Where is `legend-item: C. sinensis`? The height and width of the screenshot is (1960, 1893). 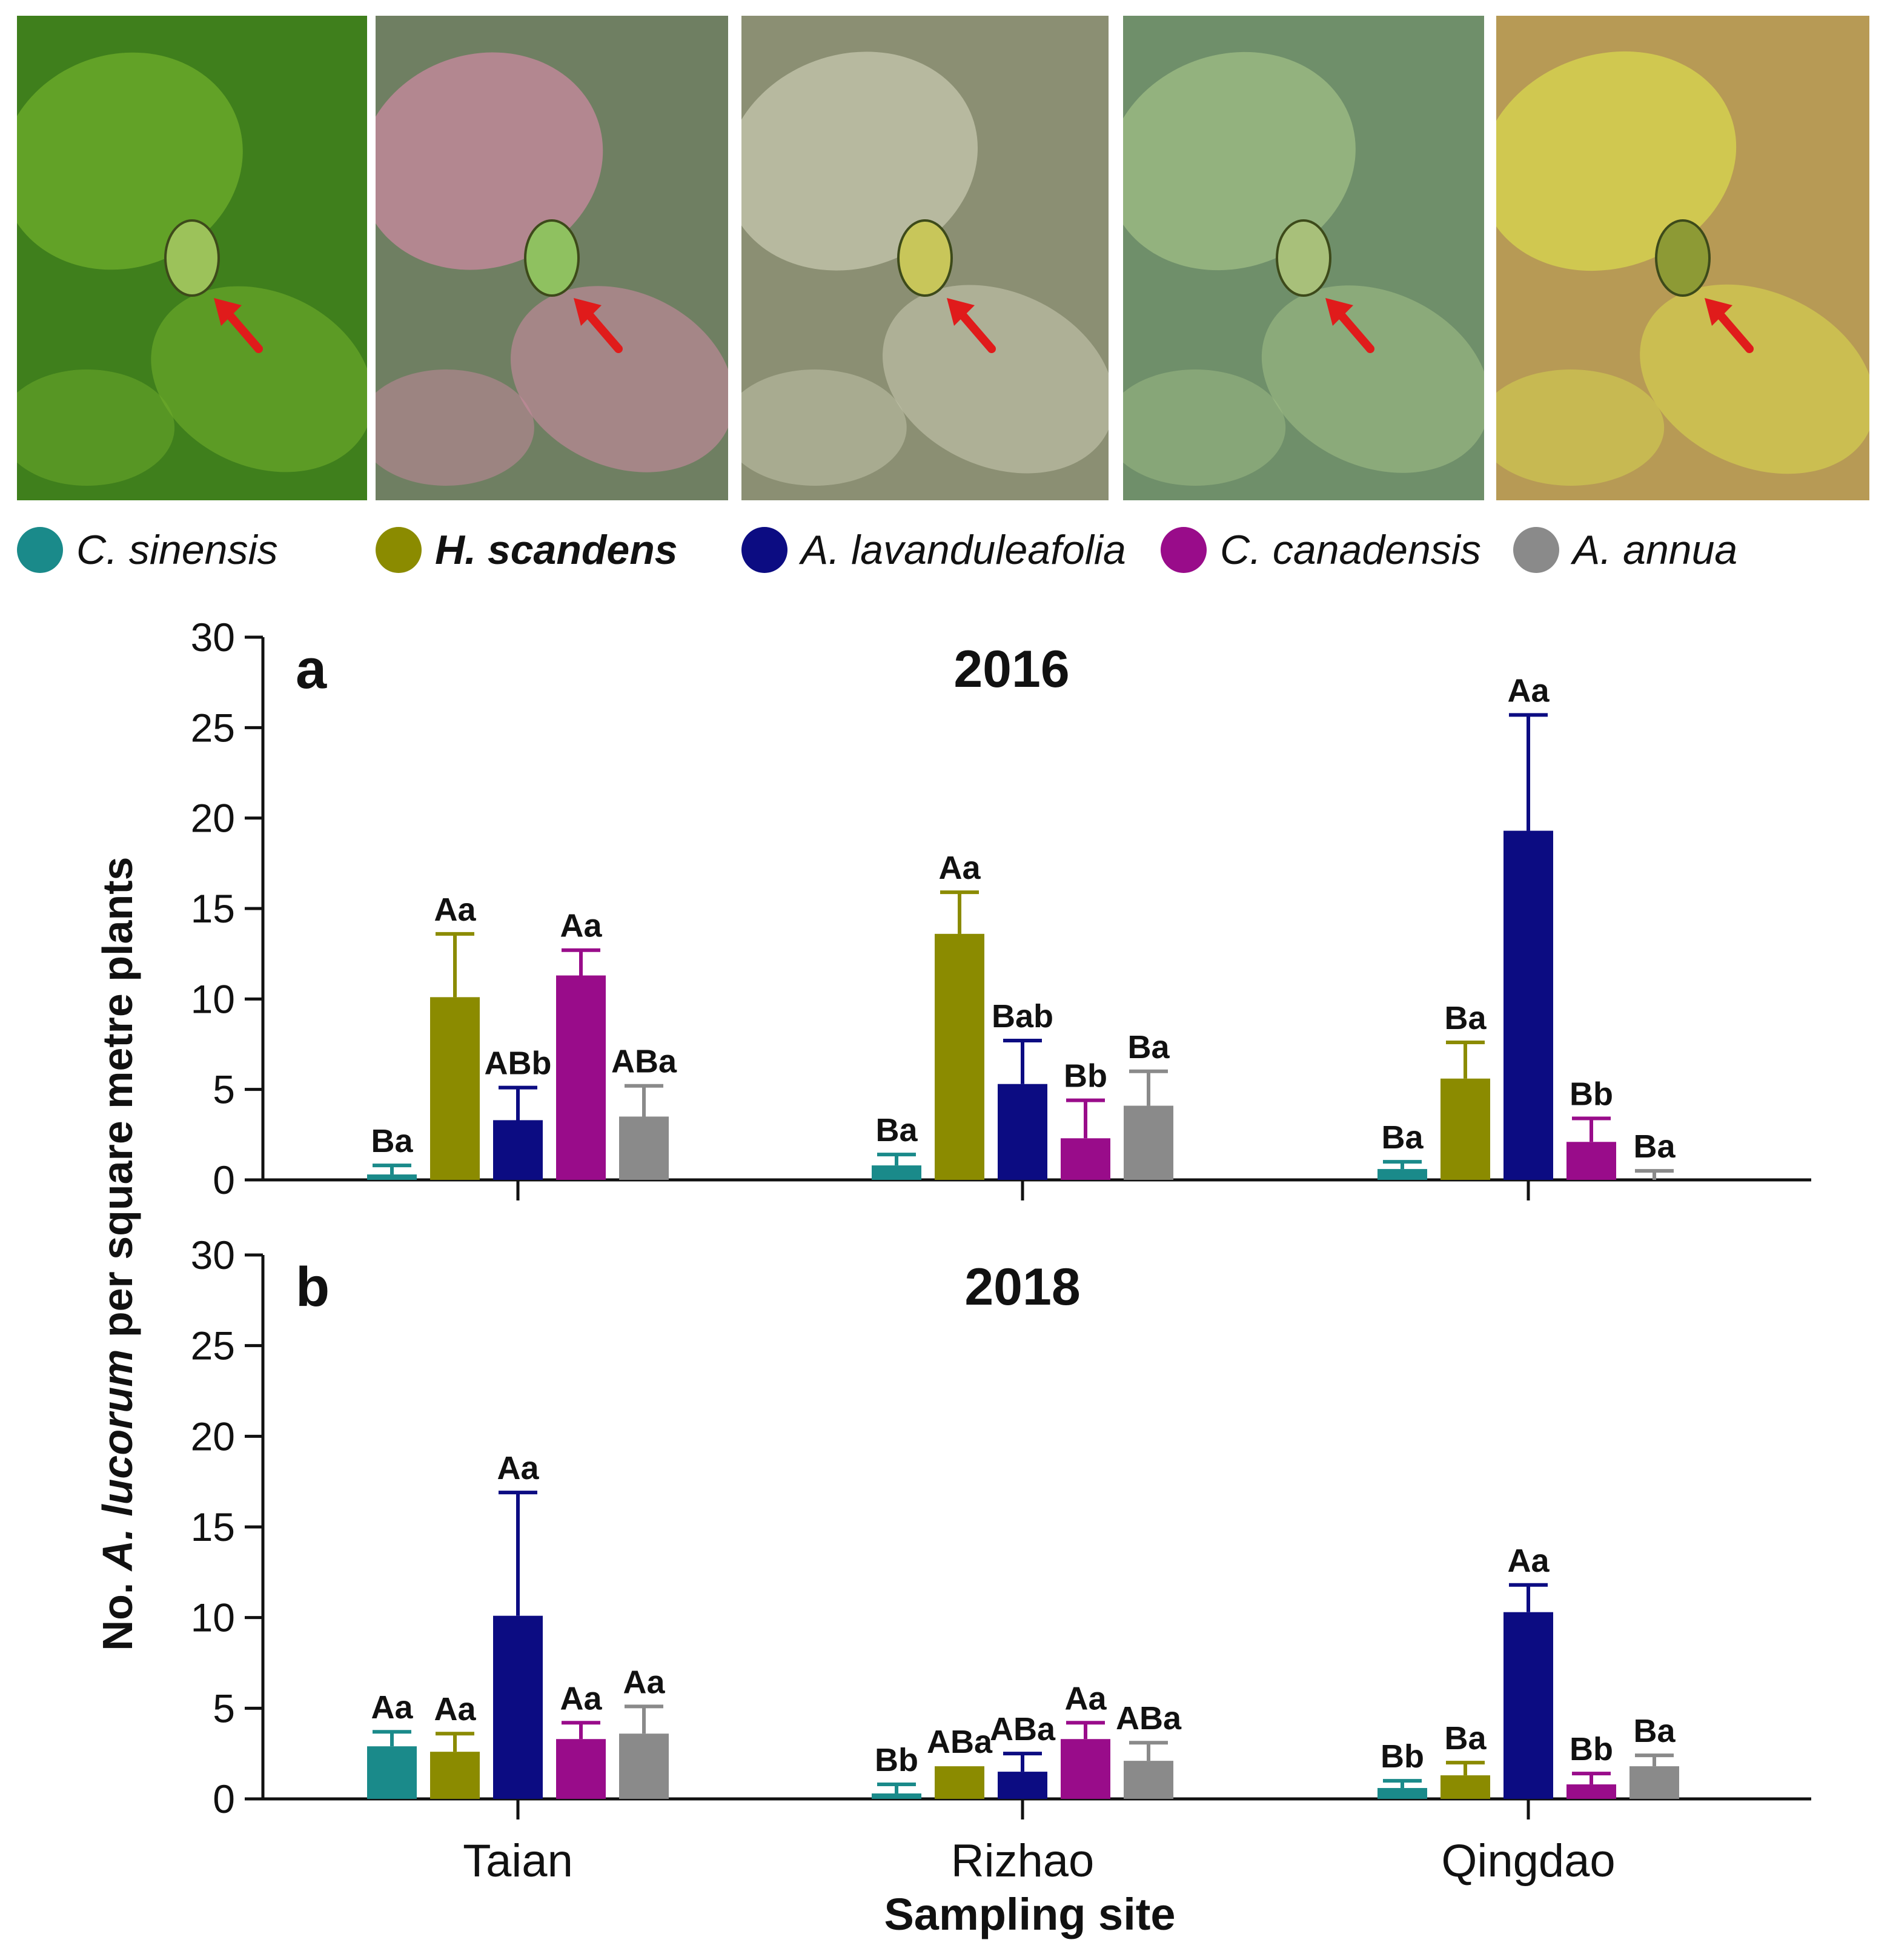 legend-item: C. sinensis is located at coordinates (147, 550).